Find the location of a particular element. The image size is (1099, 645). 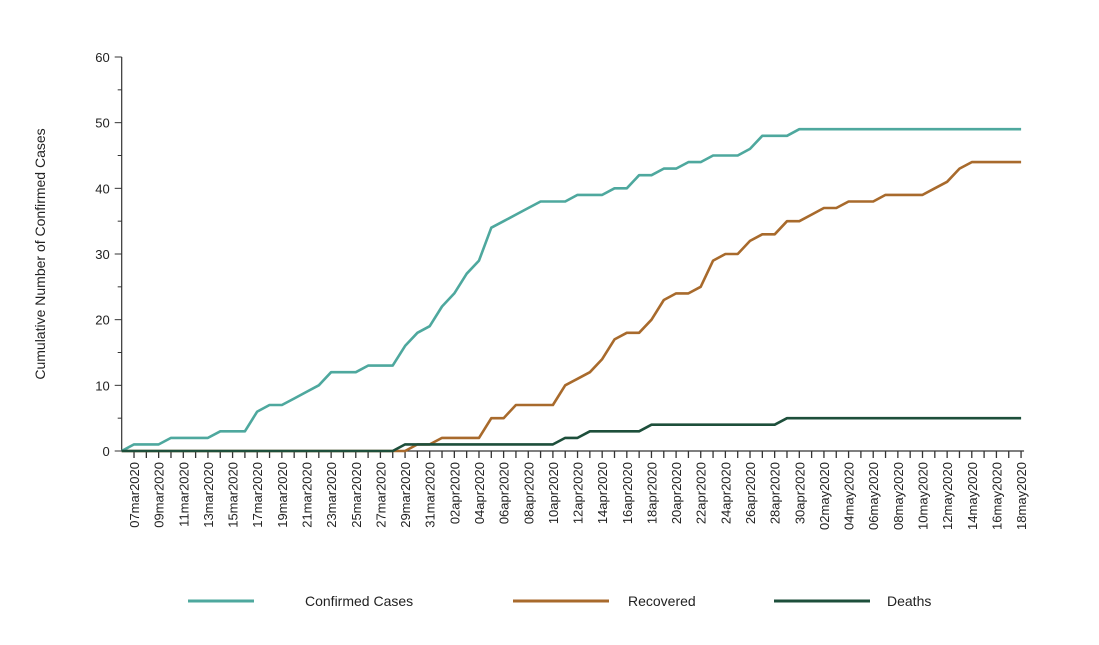

x-tick-label: 29mar2020 is located at coordinates (405, 495).